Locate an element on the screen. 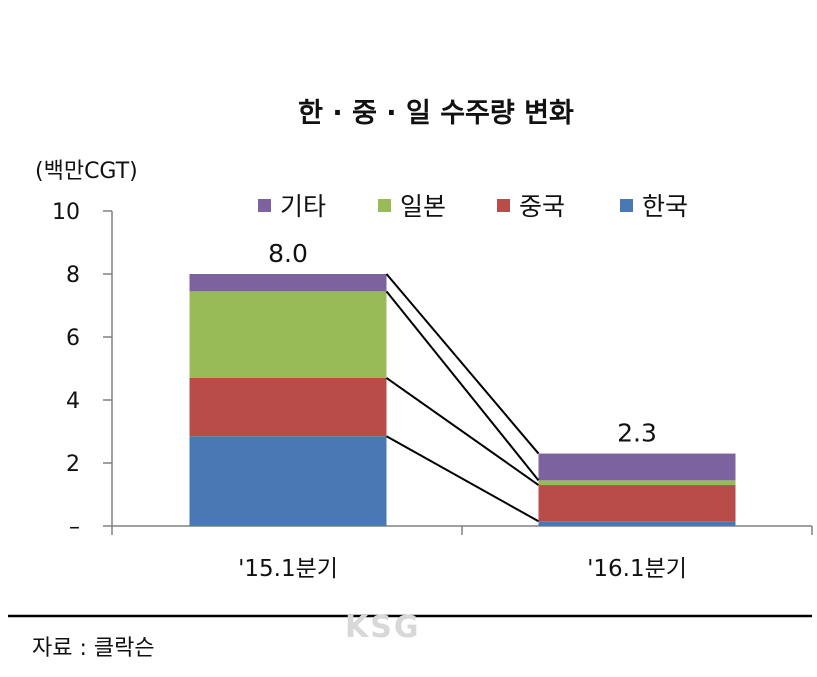 Image resolution: width=817 pixels, height=677 pixels. legend-swatch-한국 is located at coordinates (626, 205).